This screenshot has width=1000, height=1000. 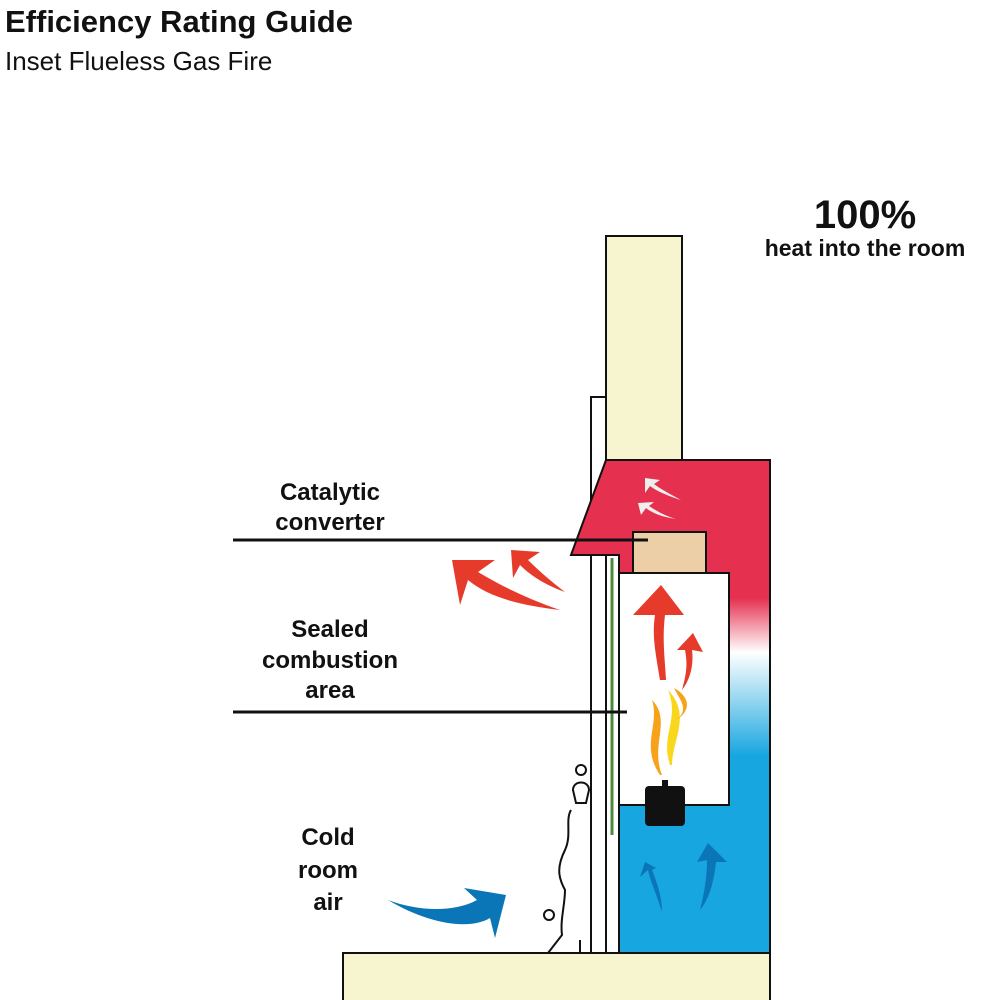 What do you see at coordinates (665, 806) in the screenshot?
I see `burner` at bounding box center [665, 806].